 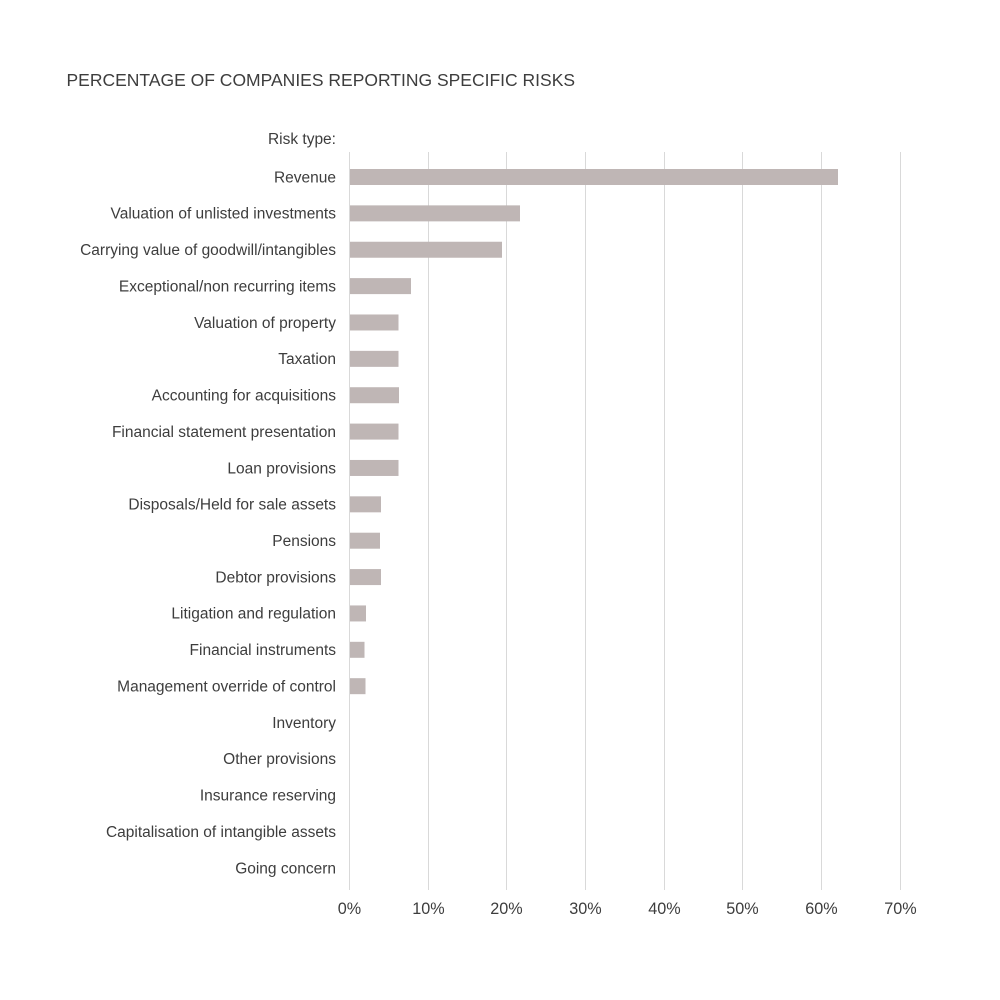 I want to click on svg-text: Disposals/Held for sale assets, so click(x=232, y=505).